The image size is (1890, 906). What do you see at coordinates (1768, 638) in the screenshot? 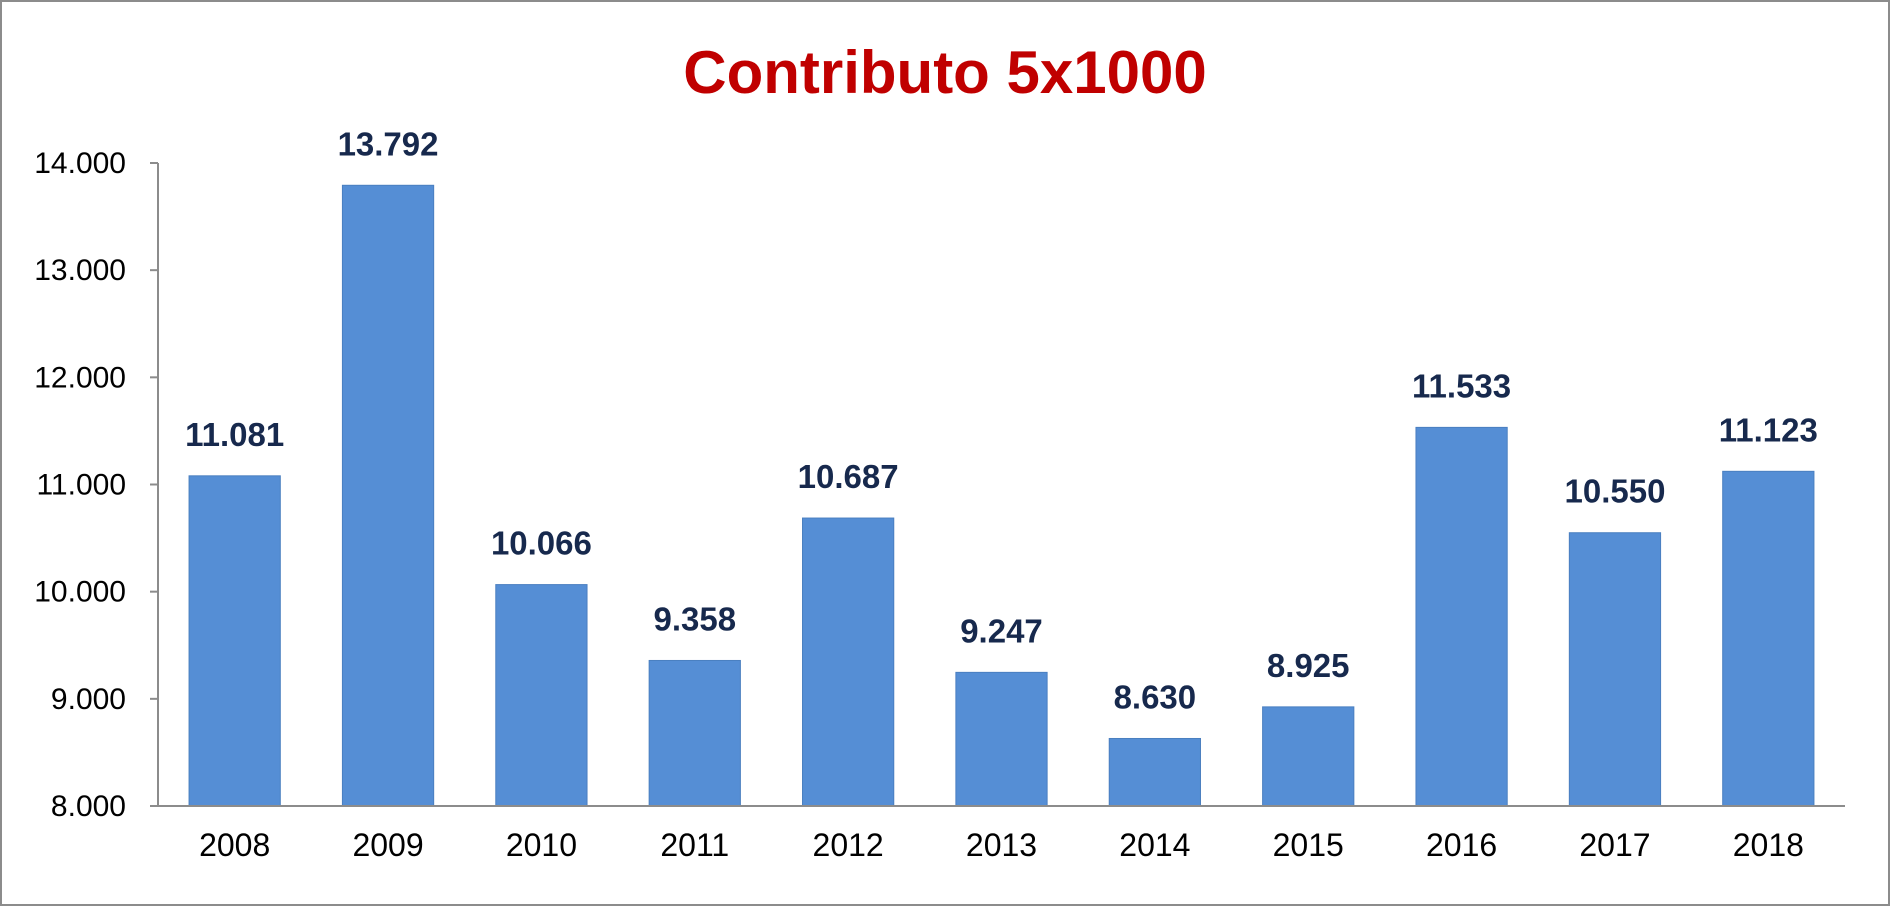
I see `bar-2018` at bounding box center [1768, 638].